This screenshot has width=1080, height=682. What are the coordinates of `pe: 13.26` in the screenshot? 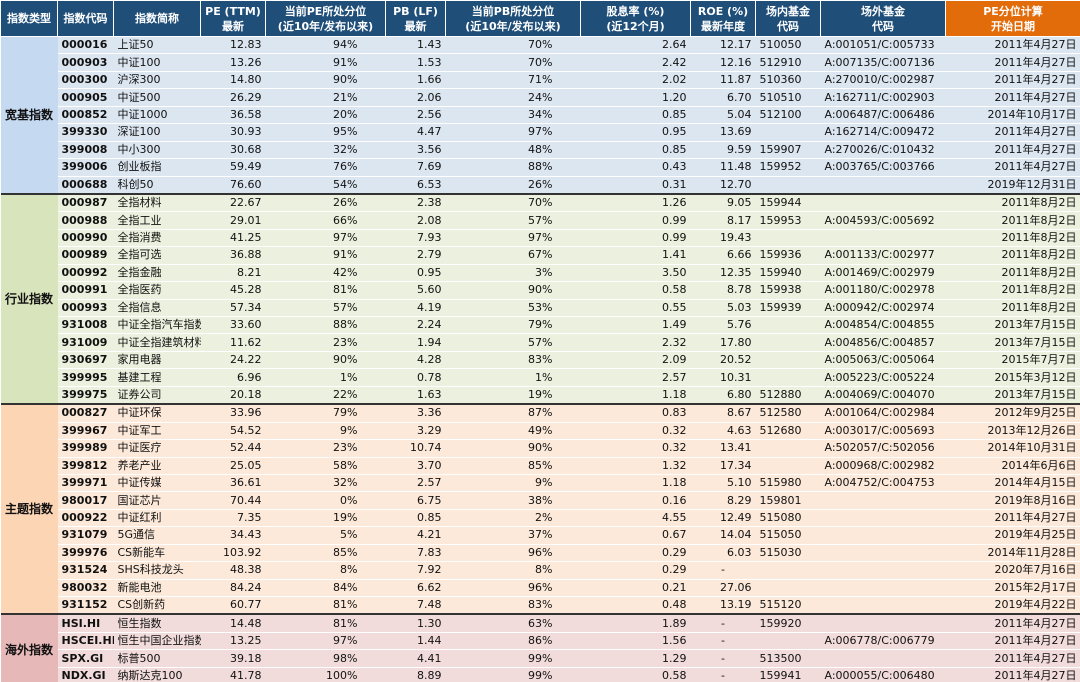 It's located at (233, 62).